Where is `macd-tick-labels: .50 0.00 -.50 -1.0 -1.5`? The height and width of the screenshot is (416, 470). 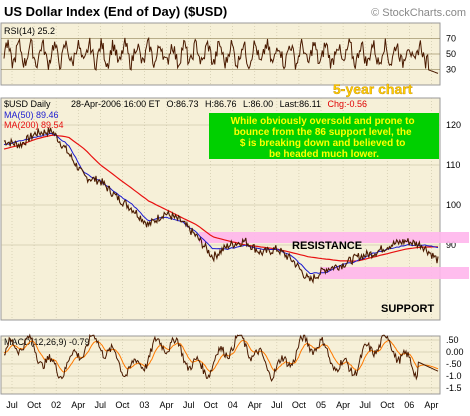
macd-tick-labels: .50 0.00 -.50 -1.0 -1.5 is located at coordinates (455, 364).